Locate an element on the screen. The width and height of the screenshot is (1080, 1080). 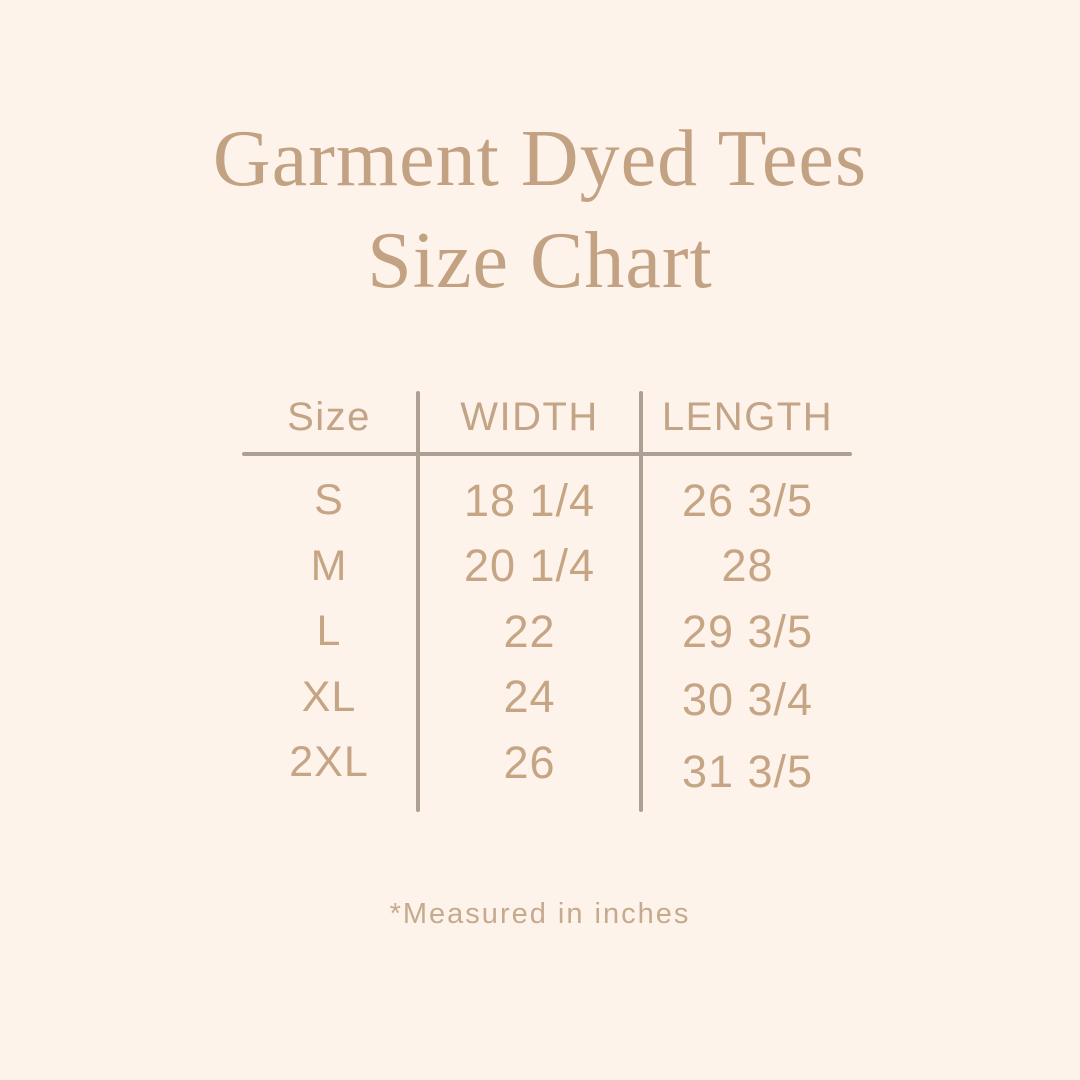
length-cell: 26 3/5 is located at coordinates (747, 500).